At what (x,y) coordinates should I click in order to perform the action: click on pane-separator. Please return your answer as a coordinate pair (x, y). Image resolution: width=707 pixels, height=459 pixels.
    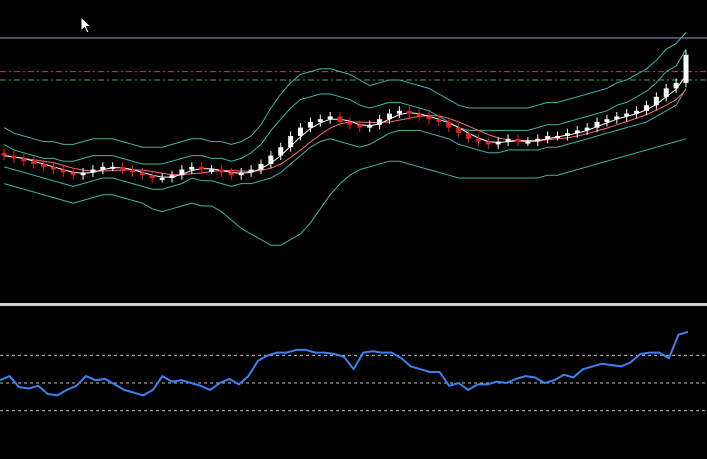
    Looking at the image, I should click on (353, 304).